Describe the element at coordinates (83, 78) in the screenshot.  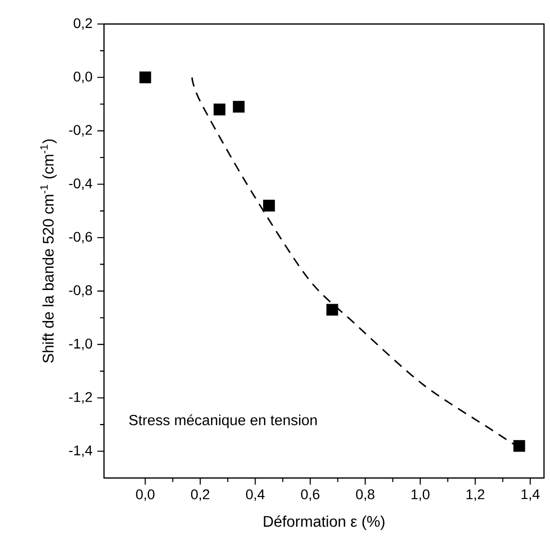
I see `y-tick-label: 0,0` at that location.